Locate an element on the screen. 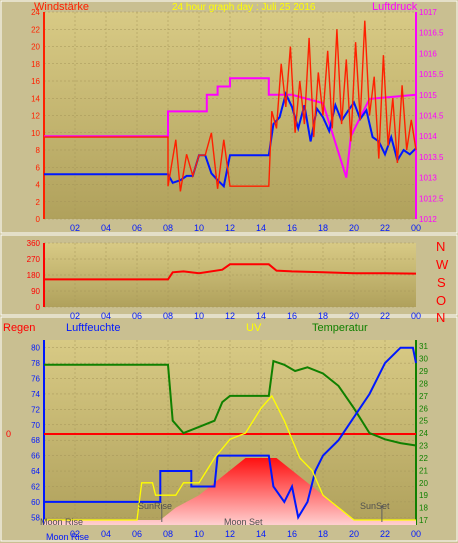 This screenshot has width=458, height=543. top-left-y-tick-6: 12 is located at coordinates (35, 116).